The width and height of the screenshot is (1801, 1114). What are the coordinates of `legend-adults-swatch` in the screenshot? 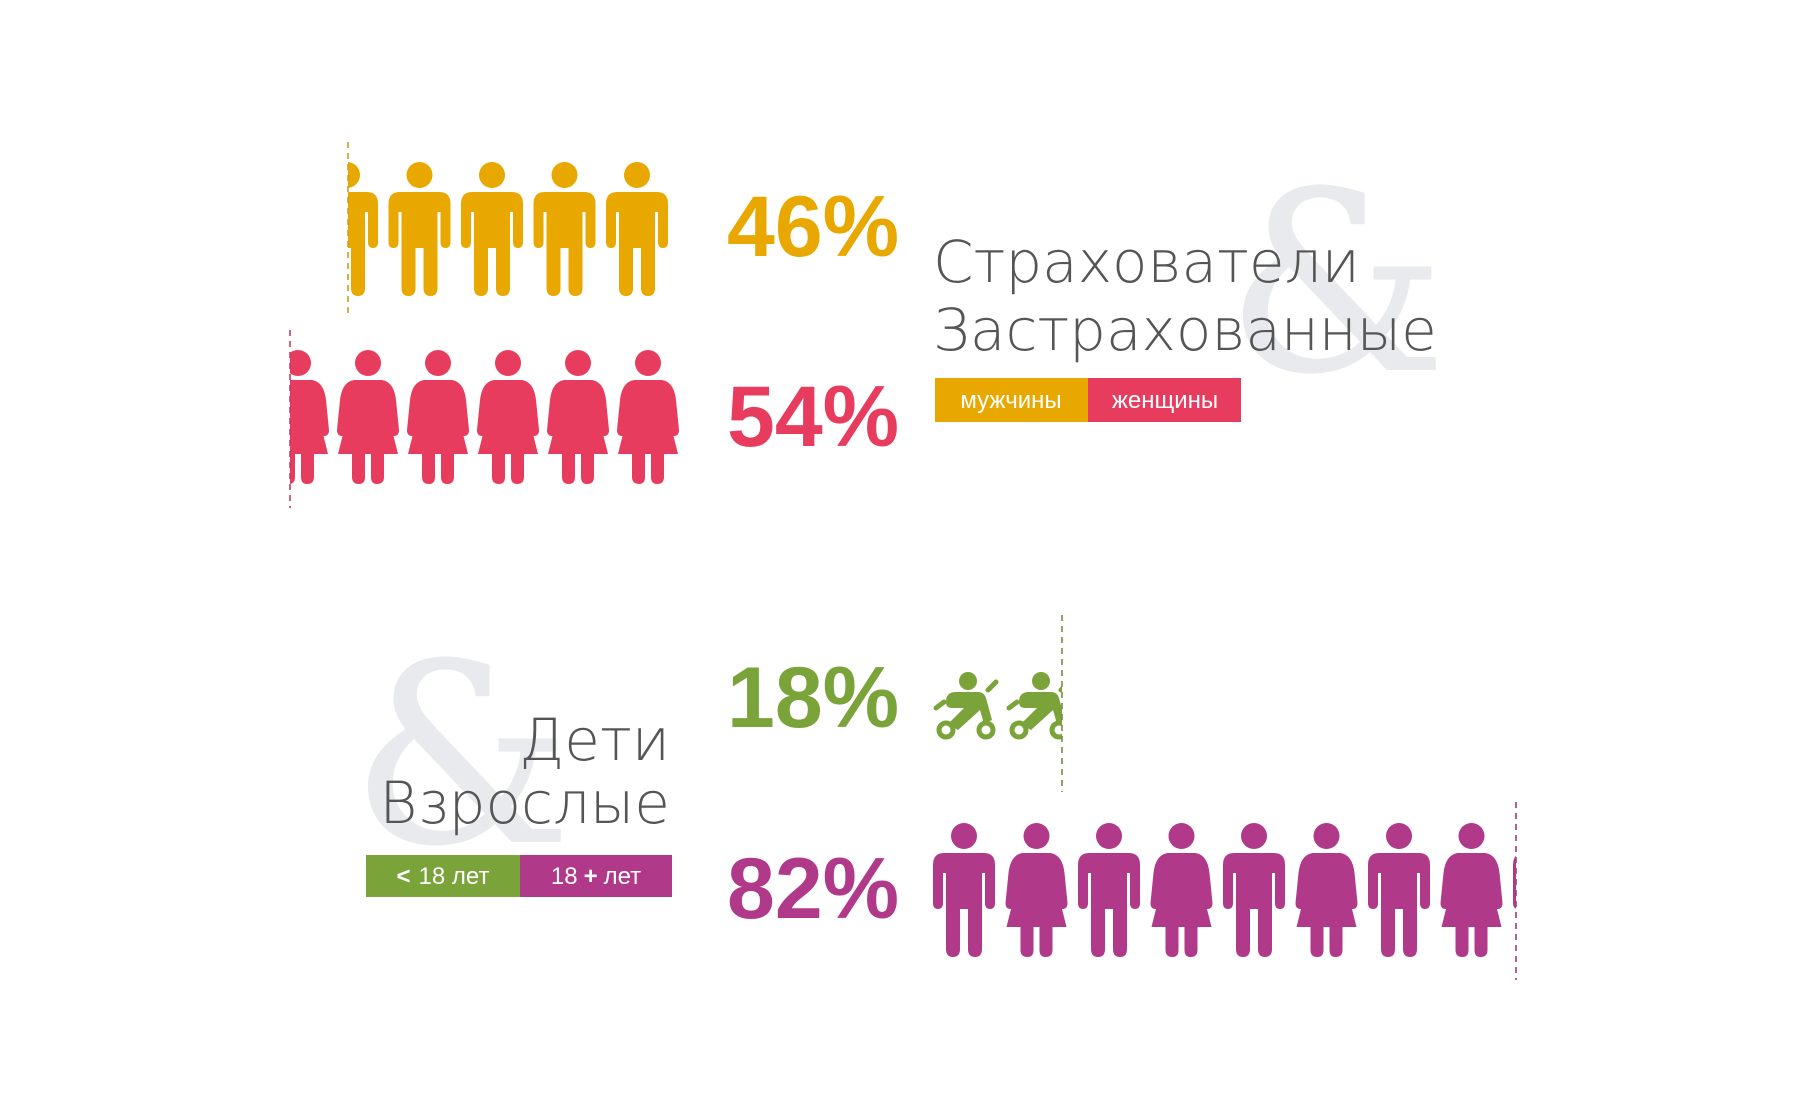 It's located at (596, 876).